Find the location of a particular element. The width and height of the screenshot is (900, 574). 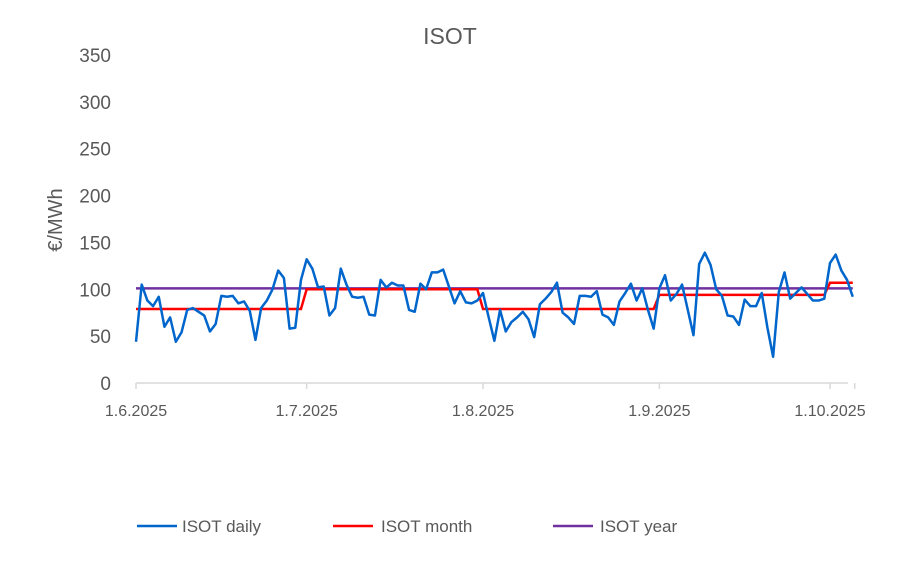

x-tick-label: 1.8.2025 is located at coordinates (483, 411).